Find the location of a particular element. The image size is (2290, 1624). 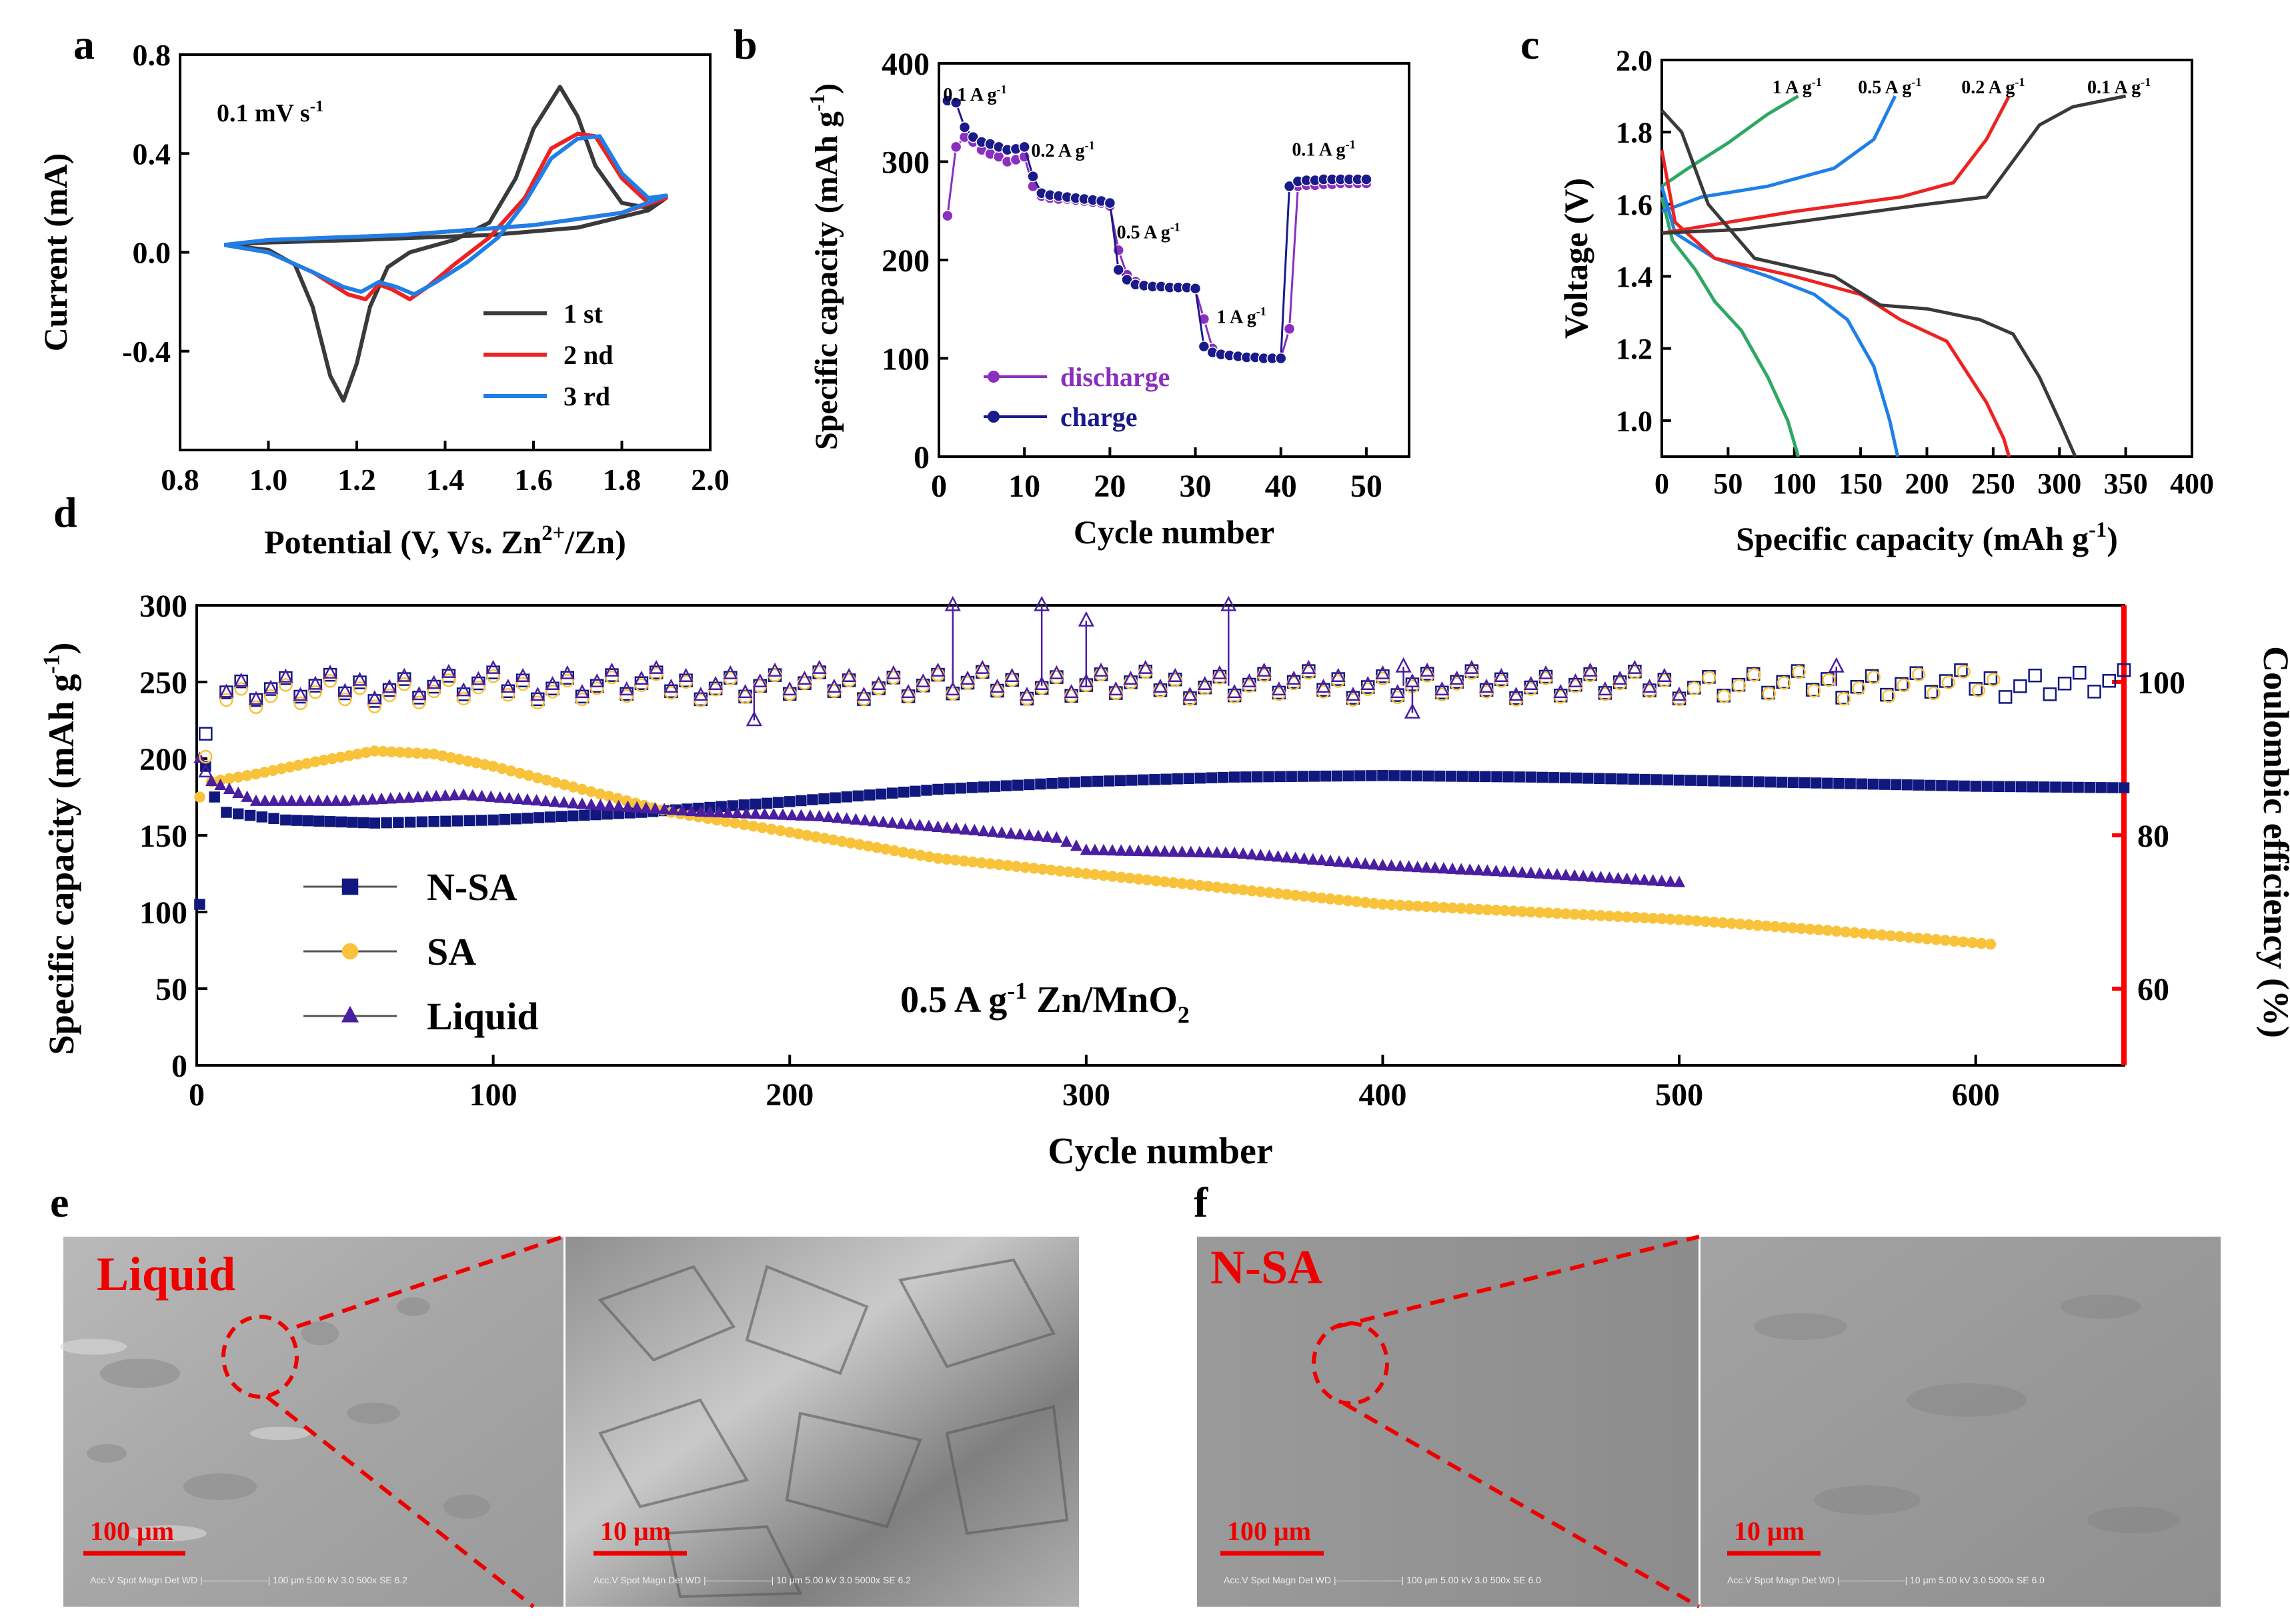

y-tick-label: 50 is located at coordinates (171, 989).